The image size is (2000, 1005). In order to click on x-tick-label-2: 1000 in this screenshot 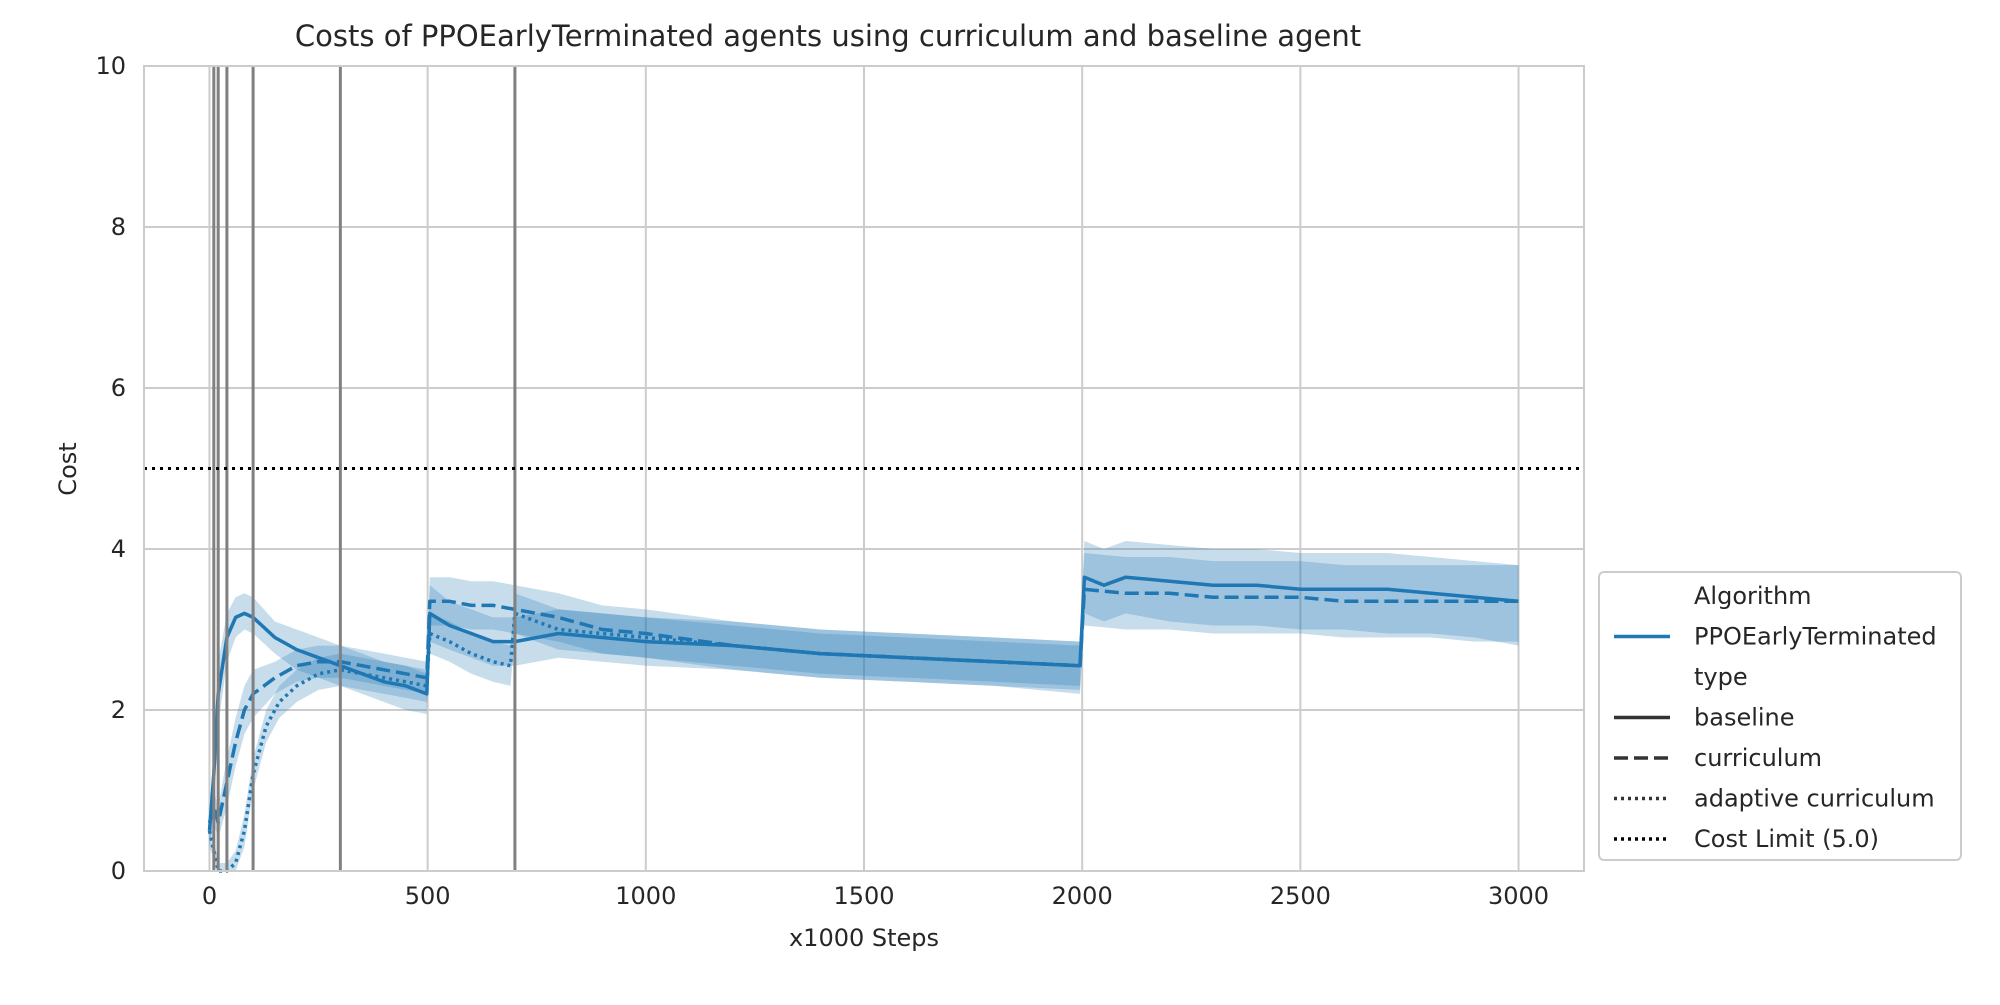, I will do `click(645, 896)`.